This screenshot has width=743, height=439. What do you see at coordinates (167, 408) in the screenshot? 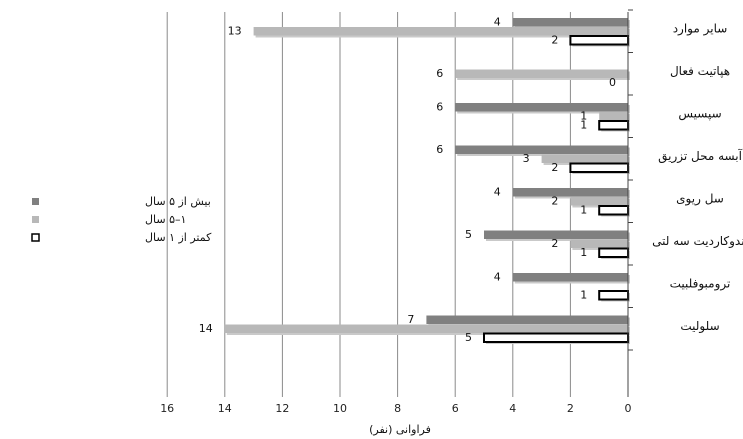
I see `x-tick-label: 16` at bounding box center [167, 408].